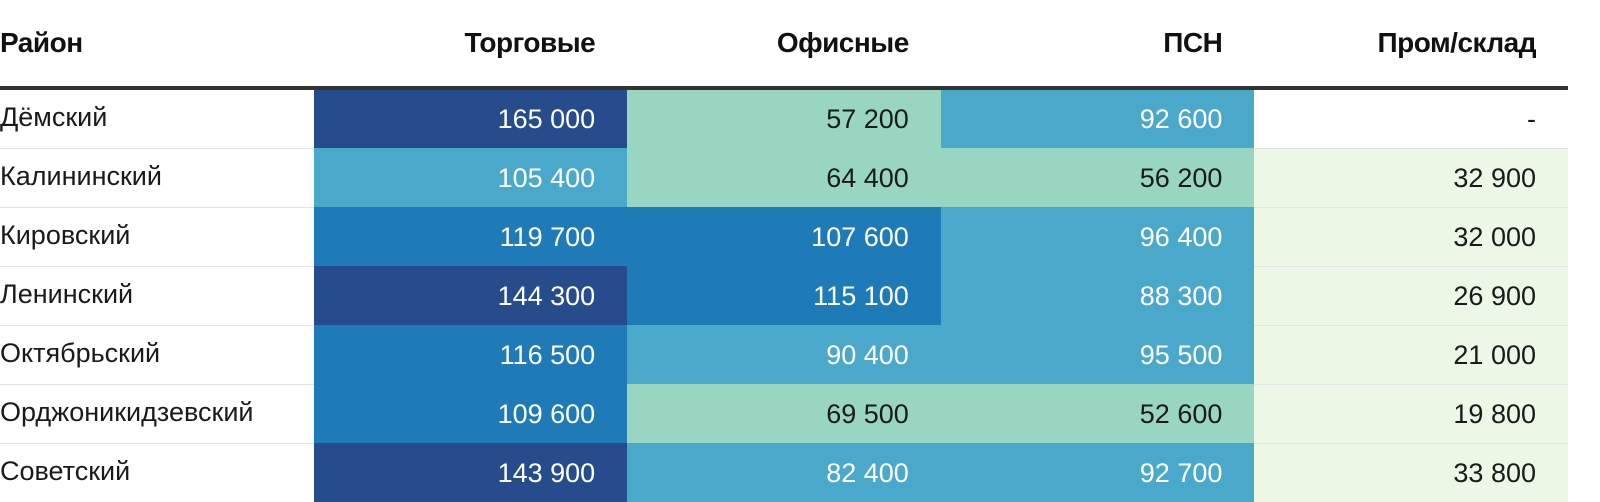  Describe the element at coordinates (1098, 44) in the screenshot. I see `column-header: ПСН` at that location.